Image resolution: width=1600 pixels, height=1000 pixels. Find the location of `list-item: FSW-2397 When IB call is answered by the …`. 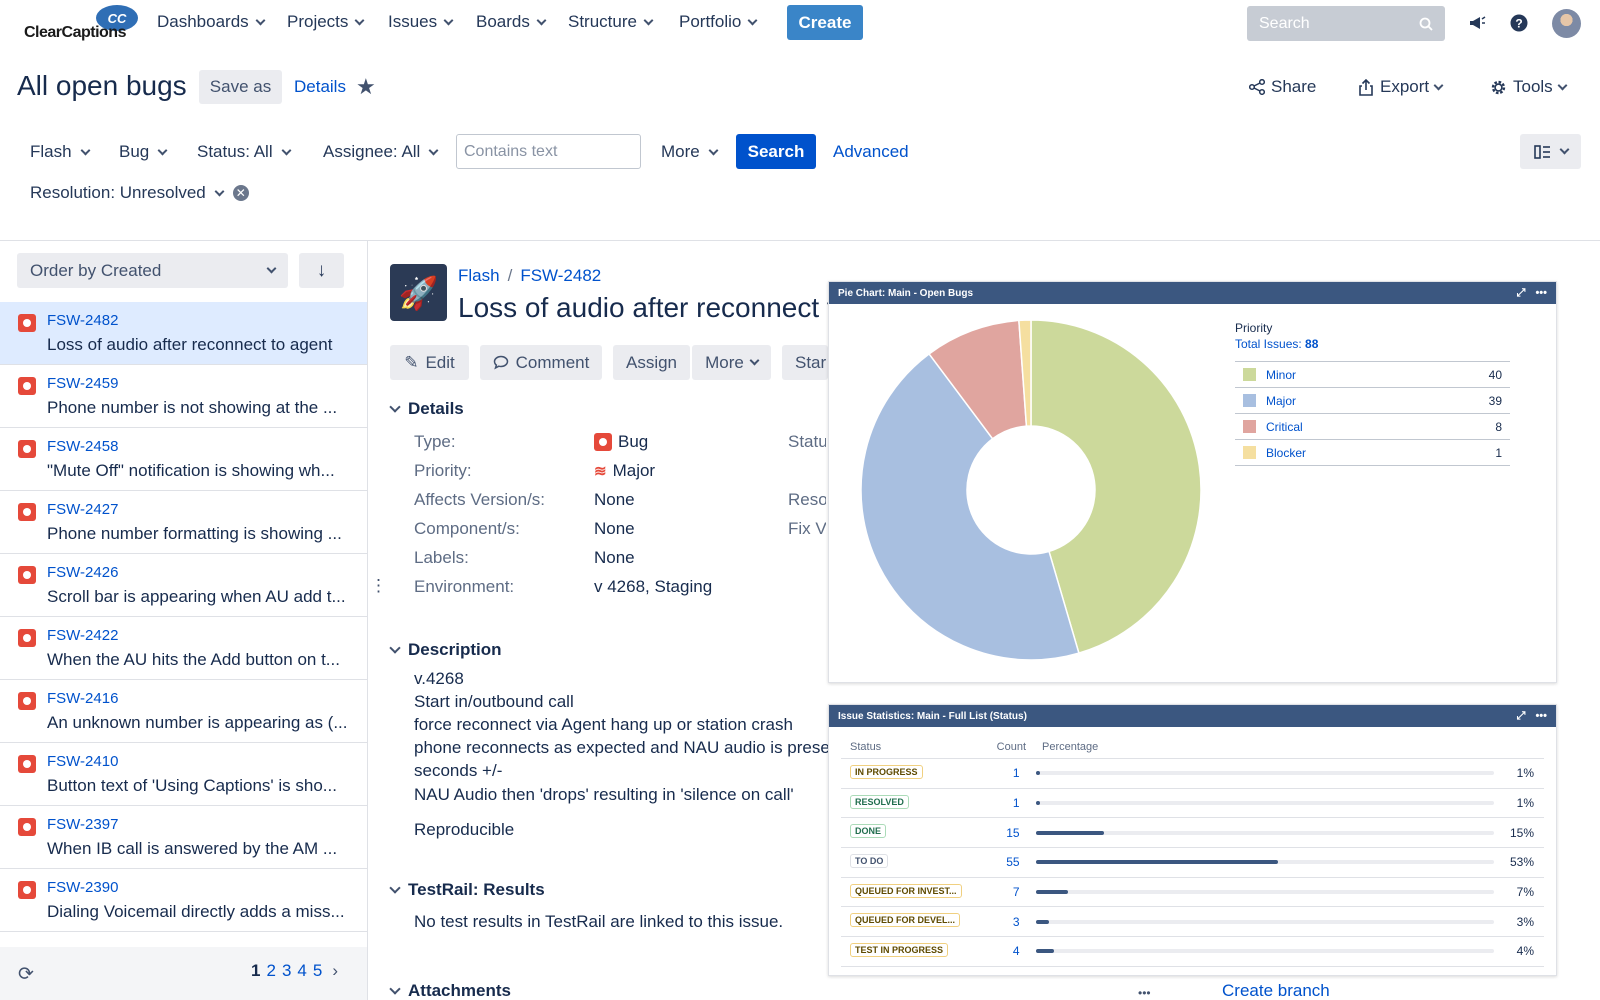

list-item: FSW-2397 When IB call is answered by the … is located at coordinates (183, 837).